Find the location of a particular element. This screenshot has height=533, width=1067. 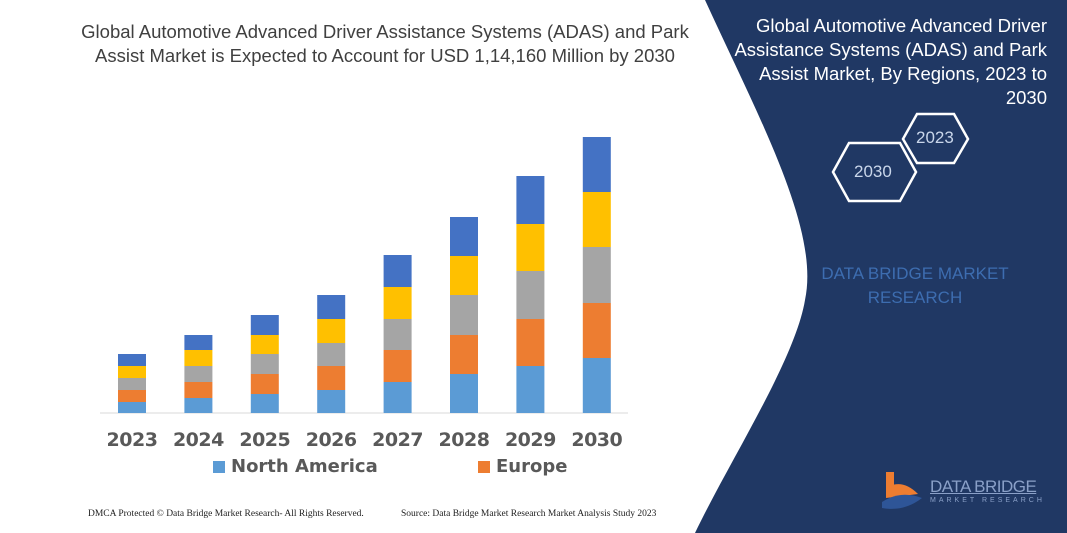

hex-label-2023: 2023 is located at coordinates (935, 137).